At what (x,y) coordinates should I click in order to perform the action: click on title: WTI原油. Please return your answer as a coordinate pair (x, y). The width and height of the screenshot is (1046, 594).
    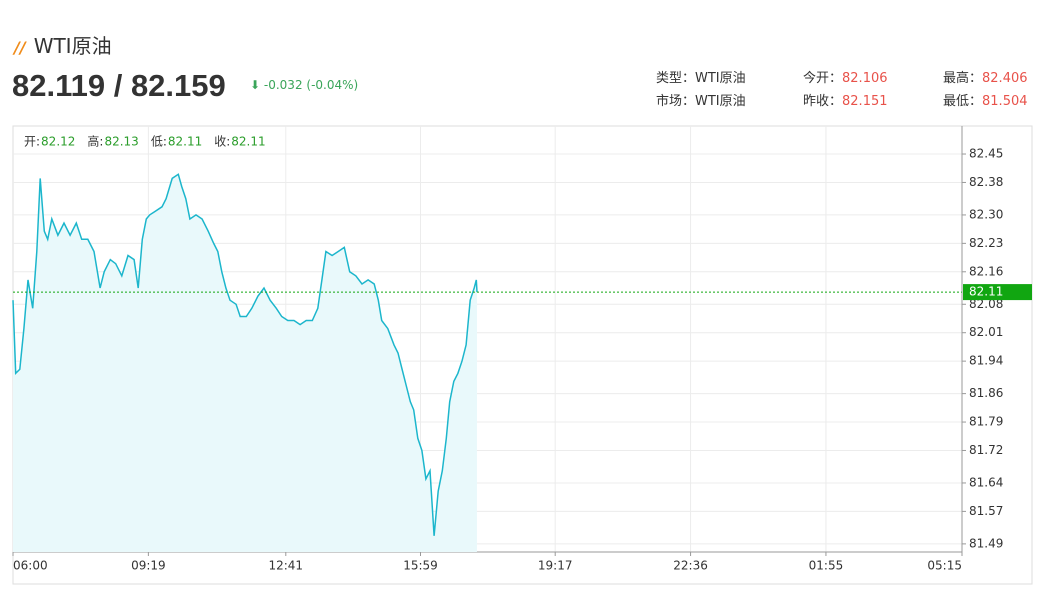
    Looking at the image, I should click on (72, 46).